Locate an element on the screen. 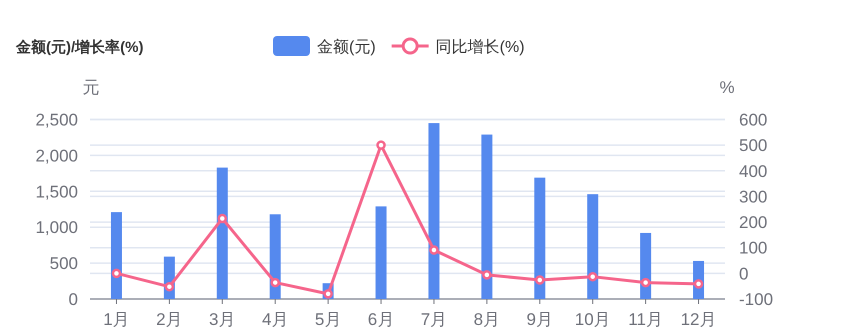  y-tick-label: 2,500 is located at coordinates (56, 120).